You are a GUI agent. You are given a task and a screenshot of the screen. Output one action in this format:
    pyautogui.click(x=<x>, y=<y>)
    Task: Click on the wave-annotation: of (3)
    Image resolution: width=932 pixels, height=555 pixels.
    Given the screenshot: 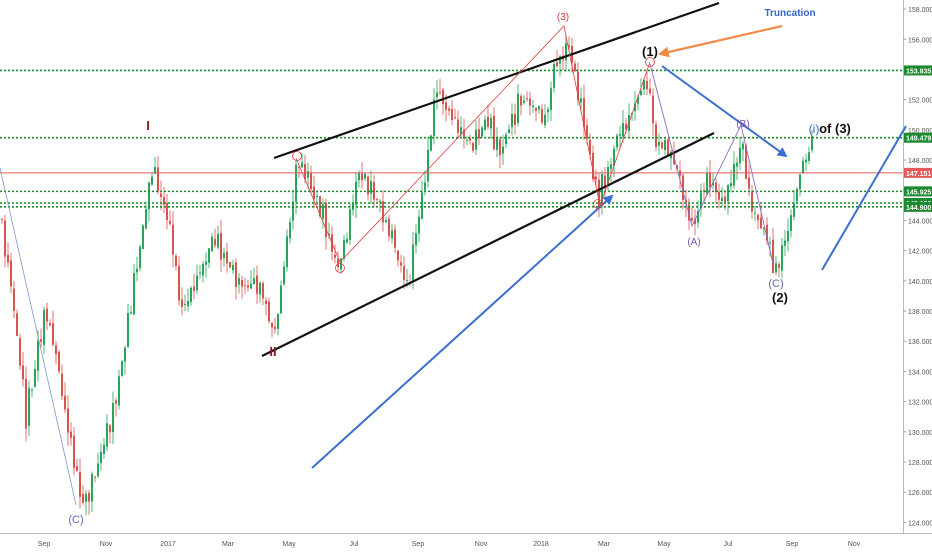 What is the action you would take?
    pyautogui.click(x=835, y=128)
    